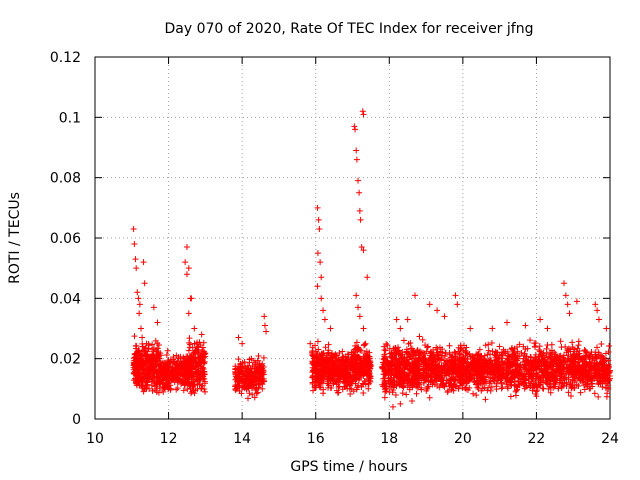 The image size is (640, 480). What do you see at coordinates (537, 439) in the screenshot?
I see `x-tick-label: 22` at bounding box center [537, 439].